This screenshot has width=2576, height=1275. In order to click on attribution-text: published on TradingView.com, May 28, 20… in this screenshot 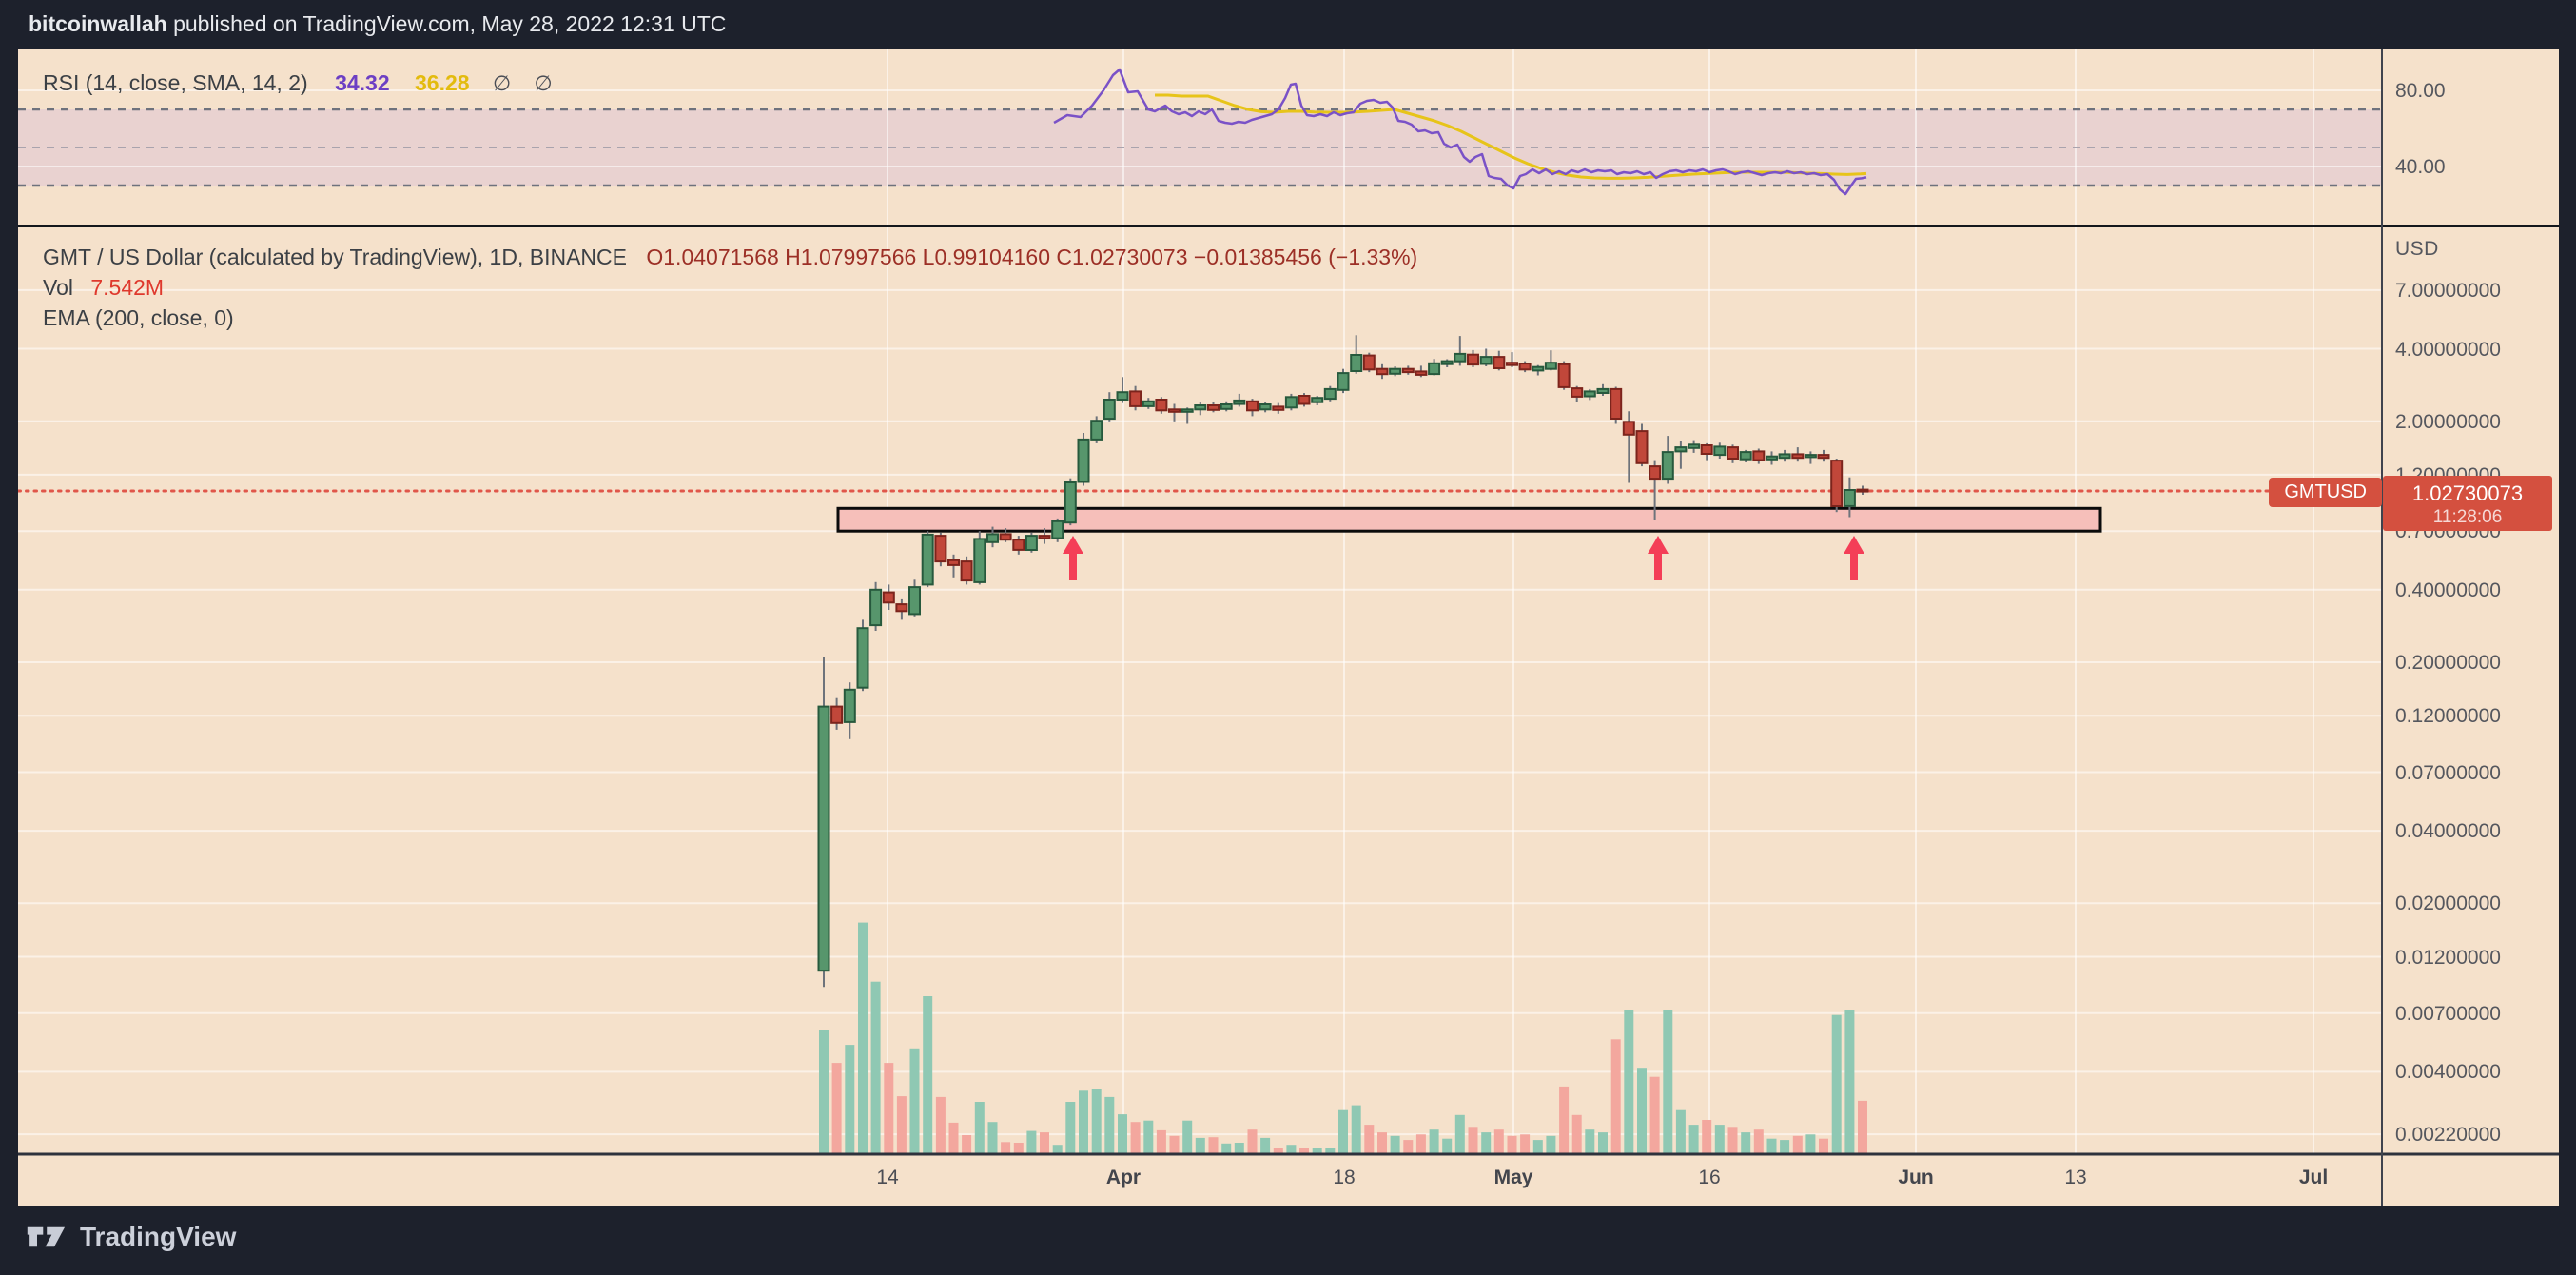, I will do `click(447, 23)`.